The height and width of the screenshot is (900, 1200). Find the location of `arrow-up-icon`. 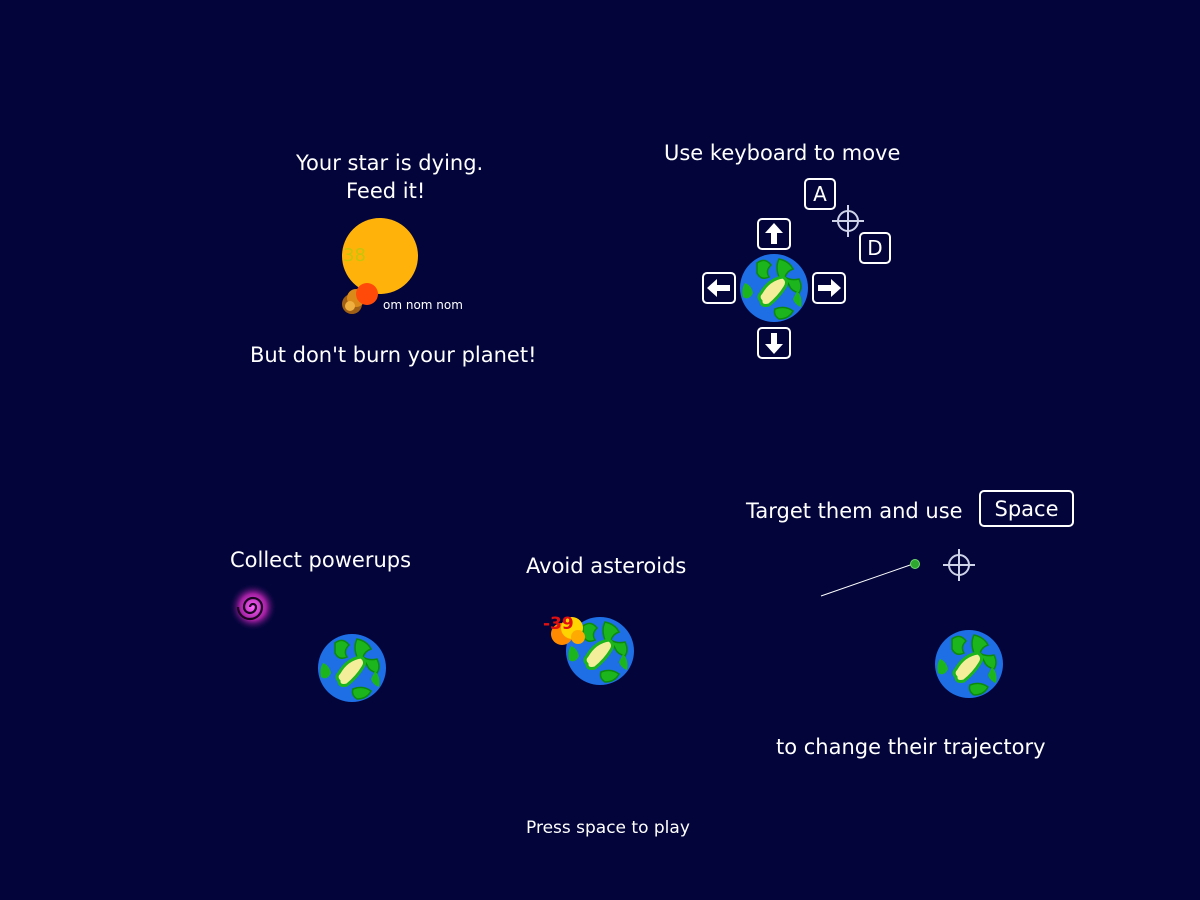

arrow-up-icon is located at coordinates (774, 234).